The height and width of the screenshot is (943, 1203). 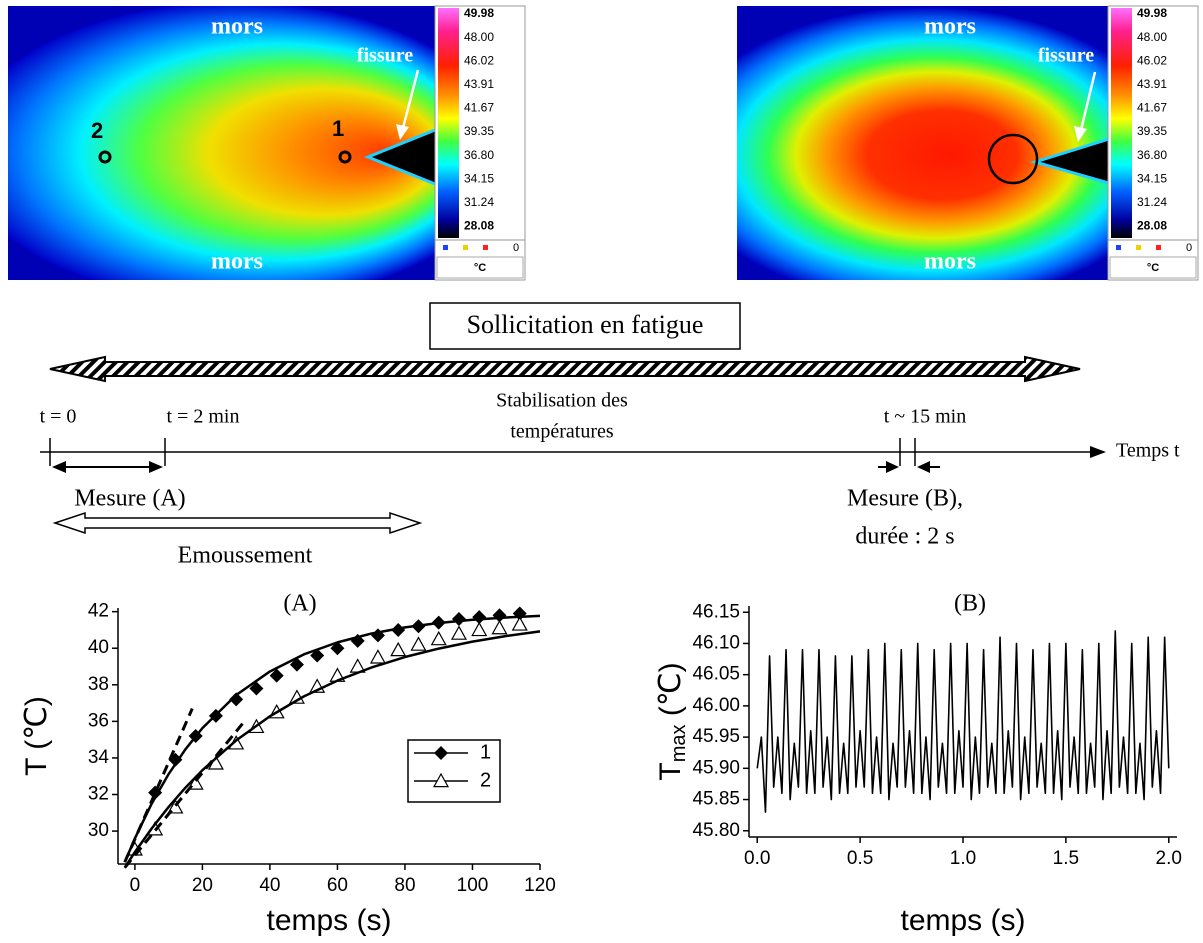 What do you see at coordinates (716, 799) in the screenshot?
I see `y-tick-label: 45.85` at bounding box center [716, 799].